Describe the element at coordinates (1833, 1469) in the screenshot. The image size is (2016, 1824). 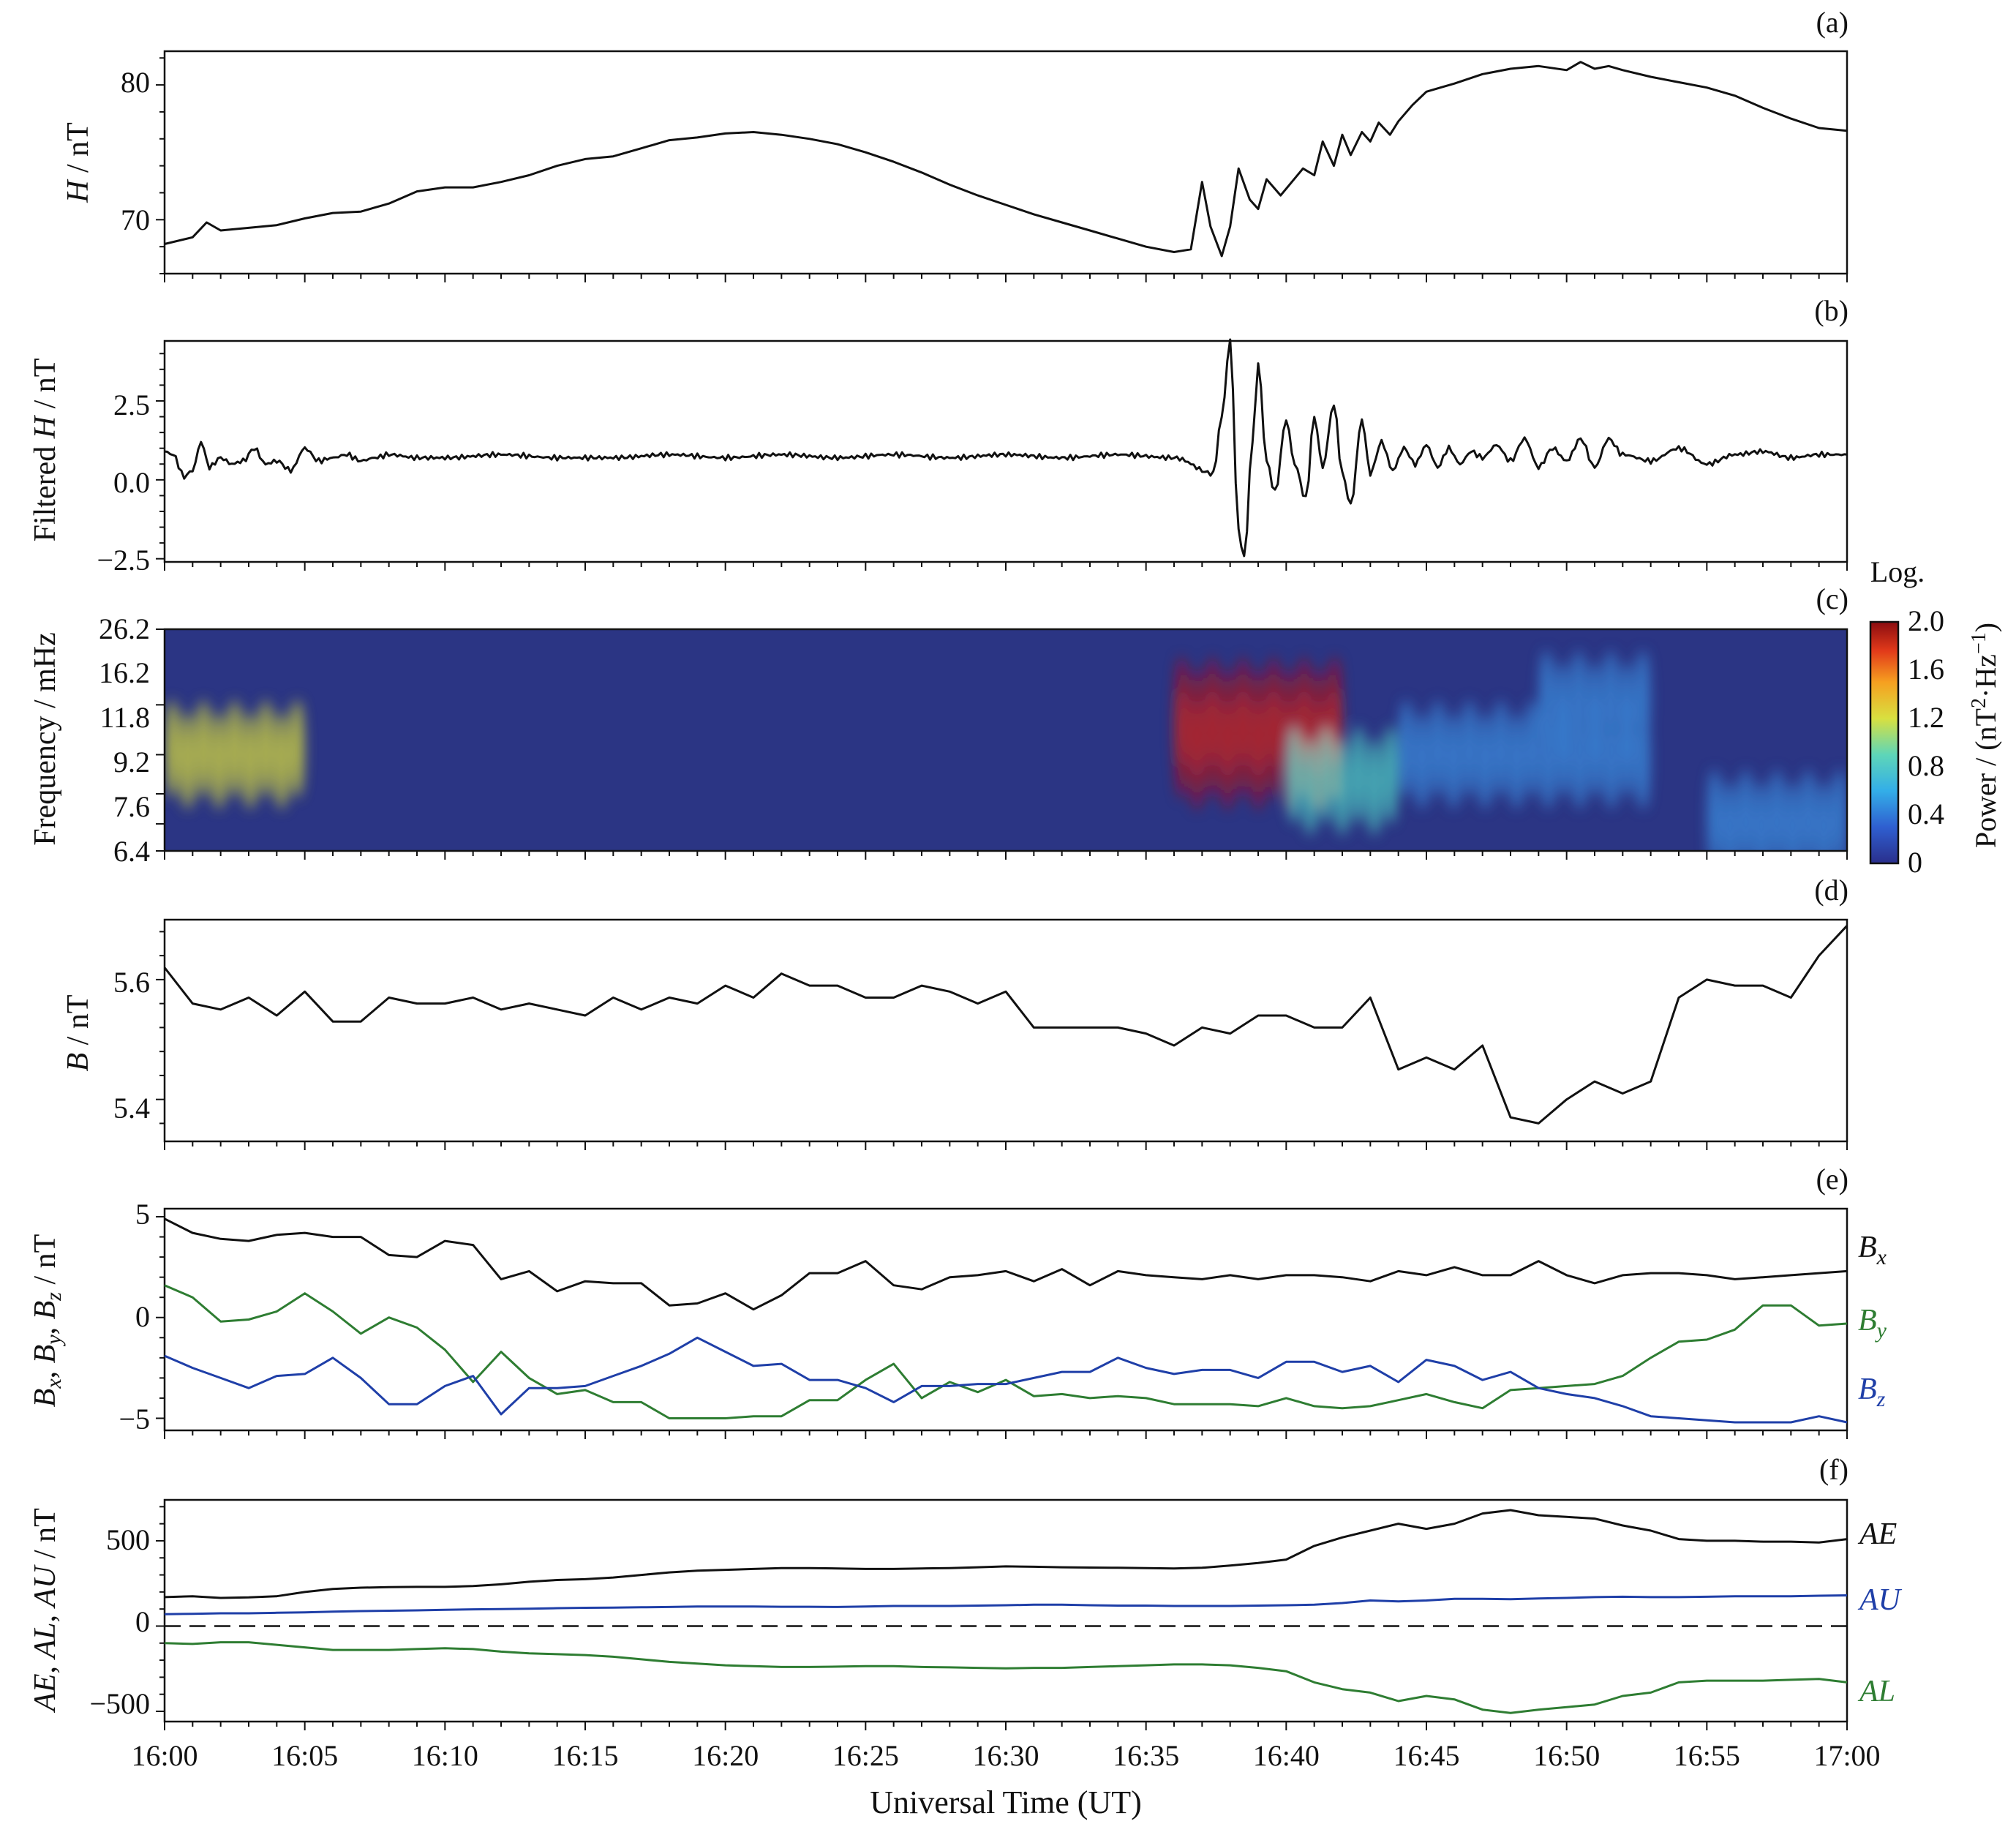
I see `panel-f-tag: (f)` at that location.